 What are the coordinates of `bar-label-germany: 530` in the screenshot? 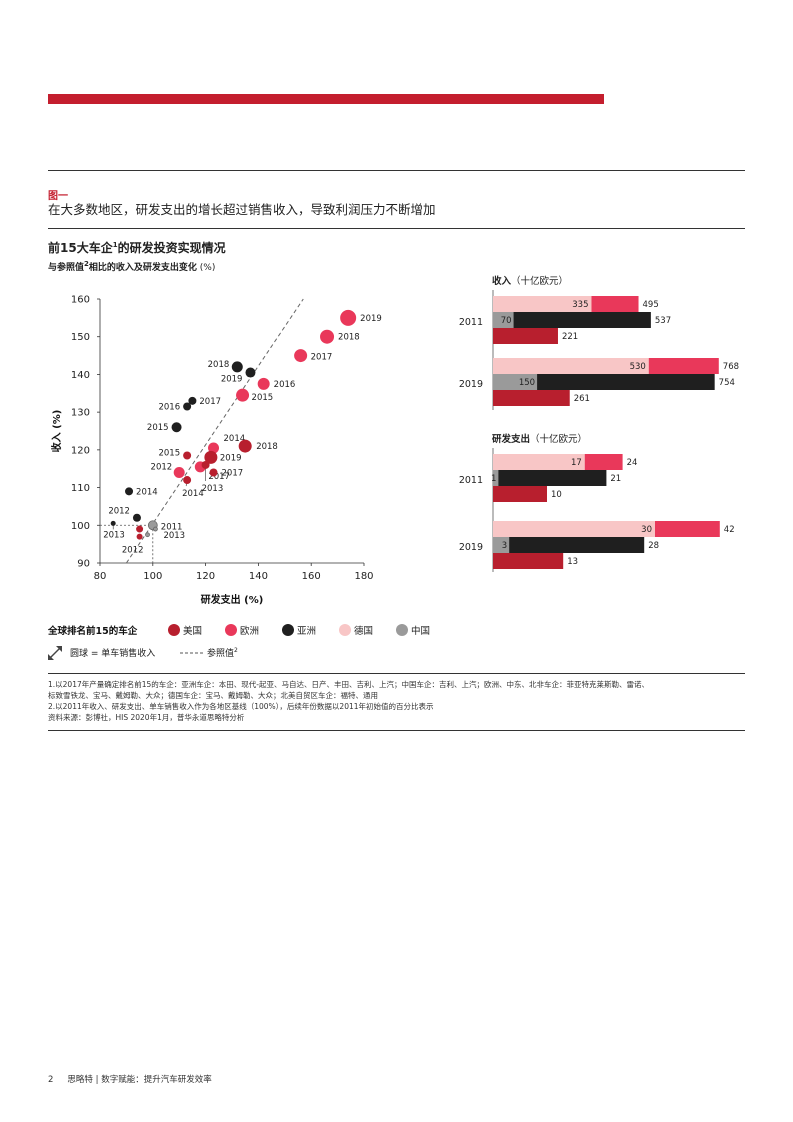 It's located at (638, 367).